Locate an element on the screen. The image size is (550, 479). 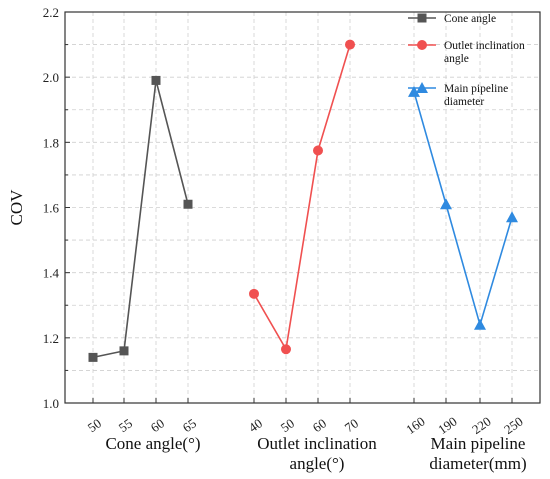
legend-label: angle is located at coordinates (456, 59).